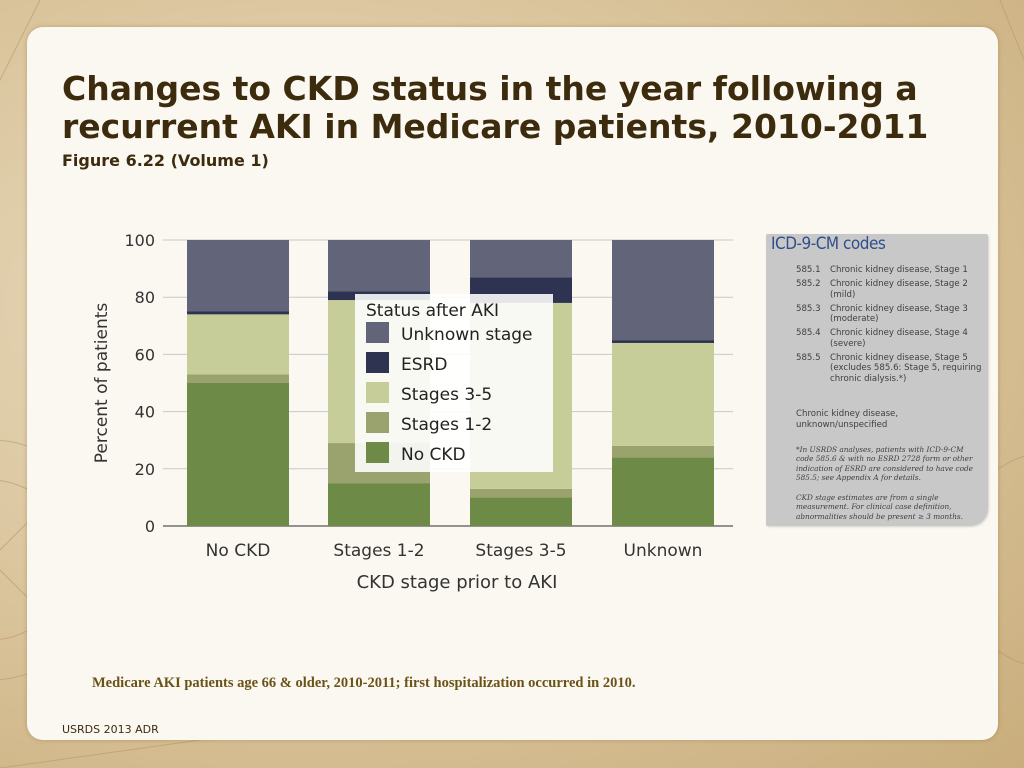 The image size is (1024, 768). Describe the element at coordinates (808, 333) in the screenshot. I see `icd-code: 585.4` at that location.